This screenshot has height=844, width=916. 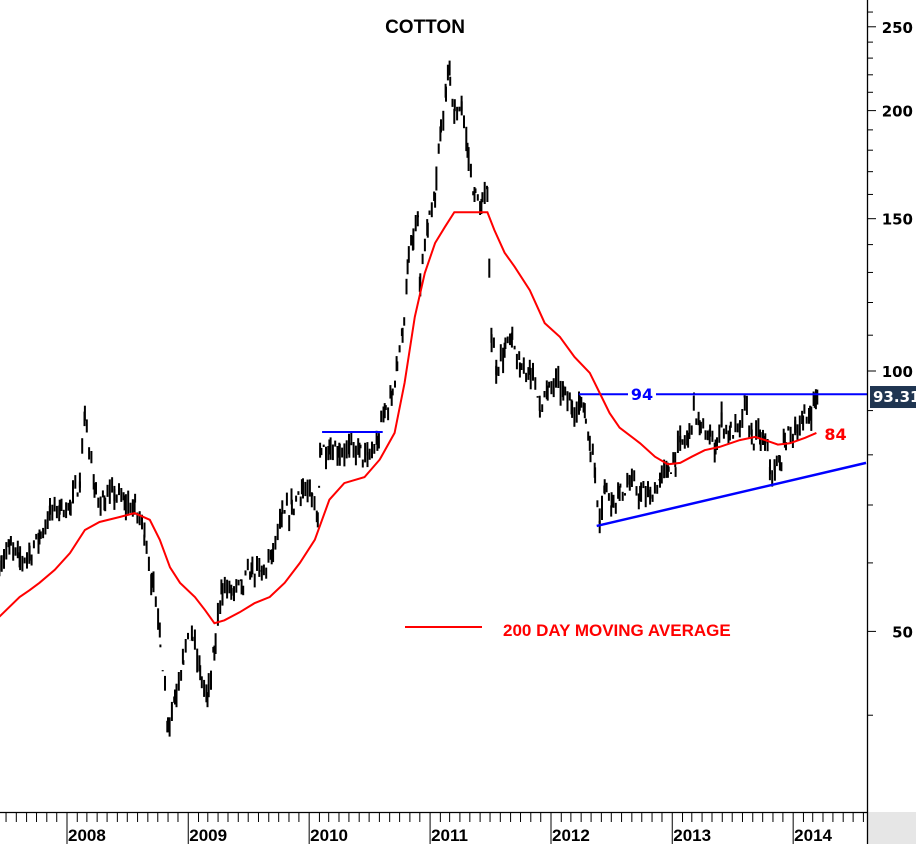 What do you see at coordinates (897, 112) in the screenshot?
I see `y-tick-label: 200` at bounding box center [897, 112].